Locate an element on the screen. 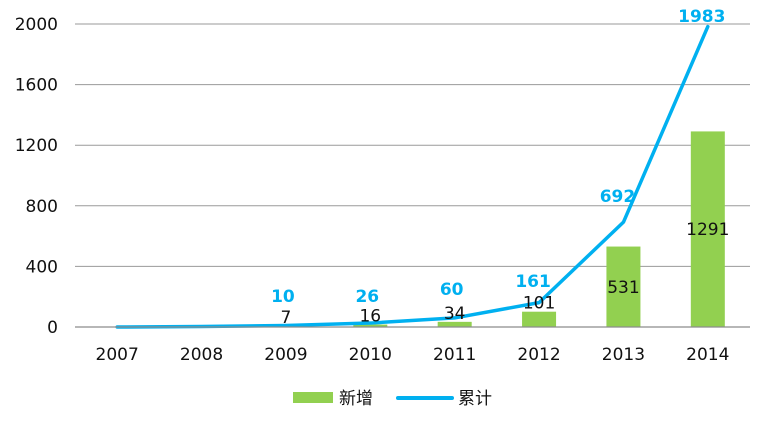 The image size is (770, 430). line-data-label: 161 is located at coordinates (533, 282).